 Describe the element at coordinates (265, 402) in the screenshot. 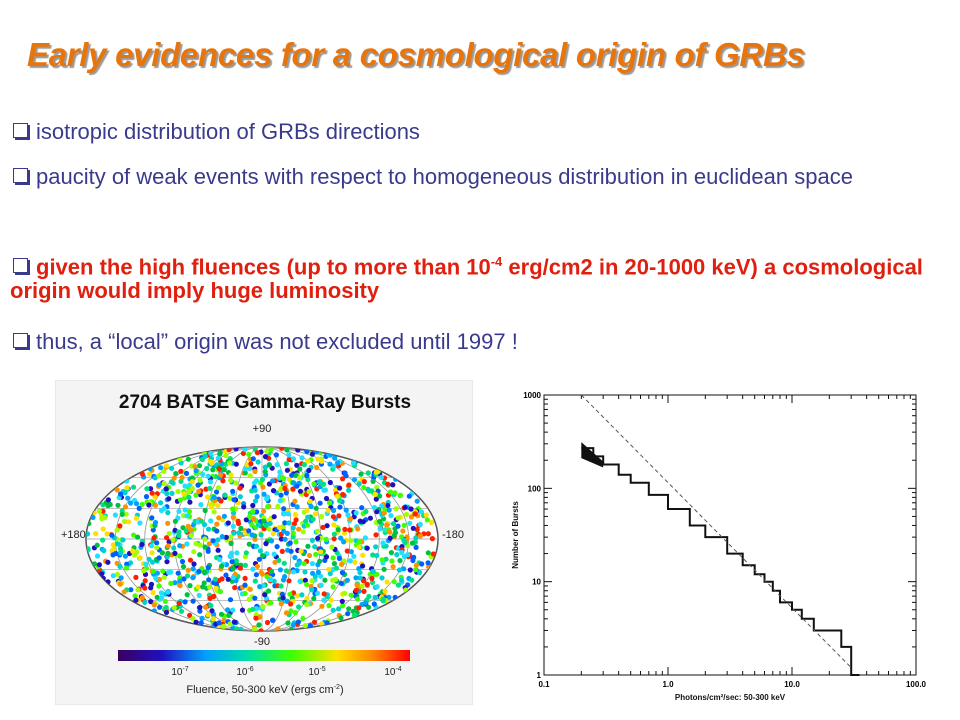

I see `sky-map-title: 2704 BATSE Gamma-Ray Bursts` at that location.